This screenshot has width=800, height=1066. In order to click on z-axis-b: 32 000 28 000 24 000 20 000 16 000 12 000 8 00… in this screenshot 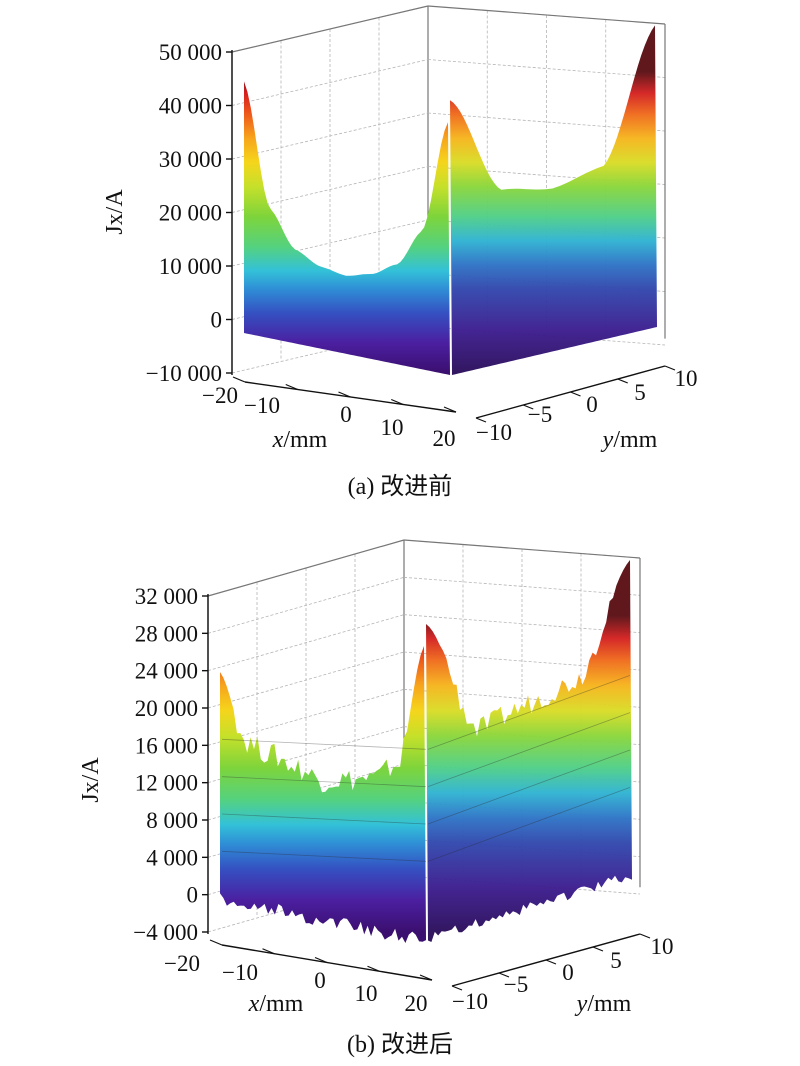, I will do `click(171, 764)`.